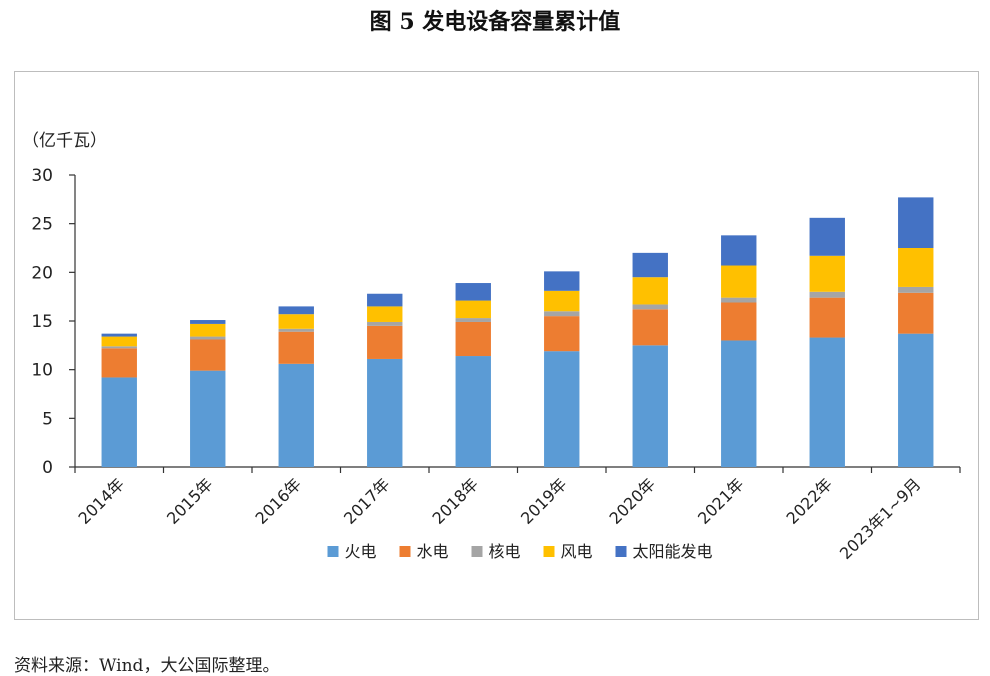 This screenshot has width=990, height=676. I want to click on legend-label: 水电, so click(433, 551).